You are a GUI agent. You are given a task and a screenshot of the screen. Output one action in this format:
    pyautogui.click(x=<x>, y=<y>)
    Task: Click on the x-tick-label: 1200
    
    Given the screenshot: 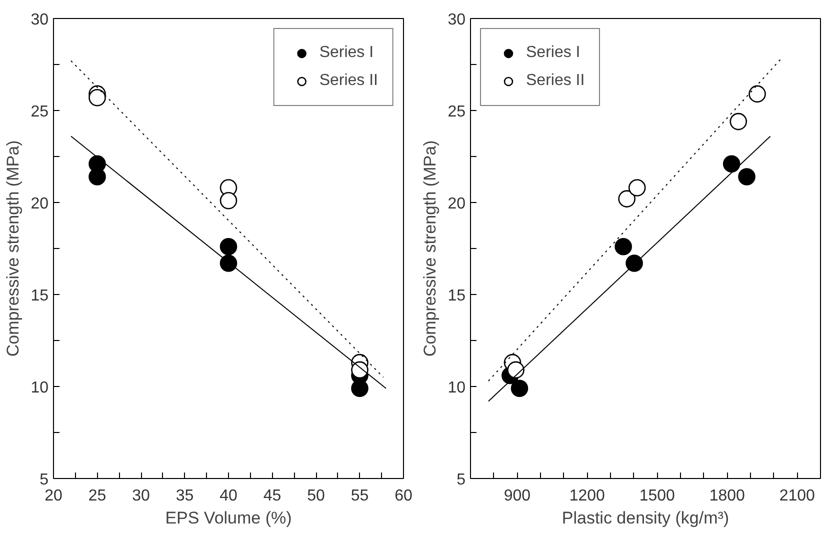 What is the action you would take?
    pyautogui.click(x=587, y=496)
    